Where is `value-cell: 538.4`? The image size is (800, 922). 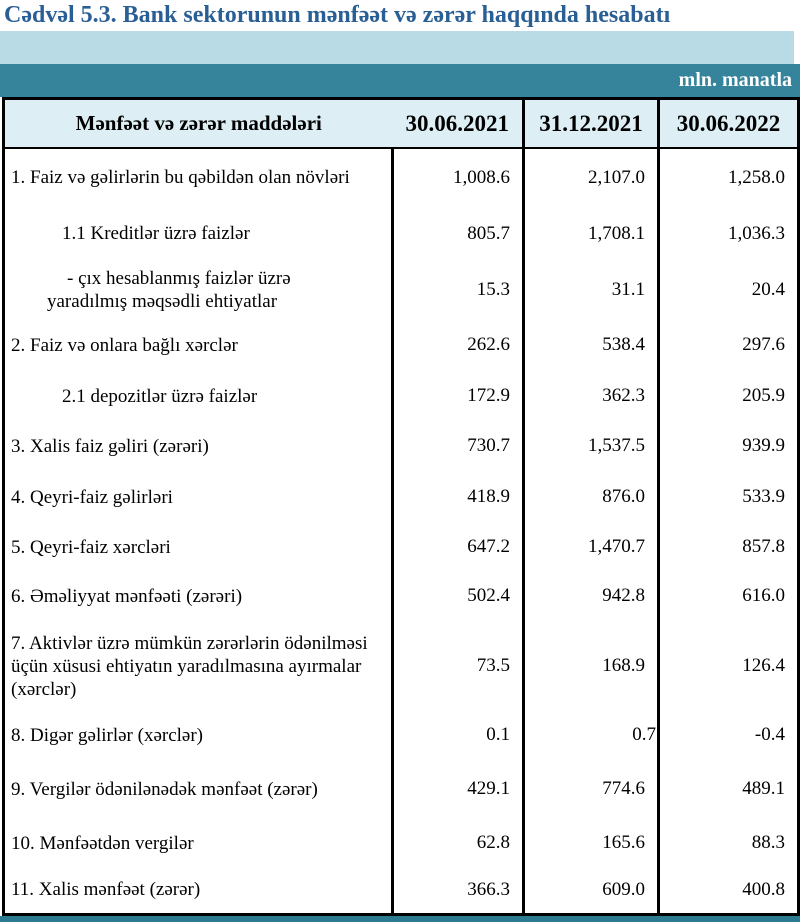
value-cell: 538.4 is located at coordinates (591, 345).